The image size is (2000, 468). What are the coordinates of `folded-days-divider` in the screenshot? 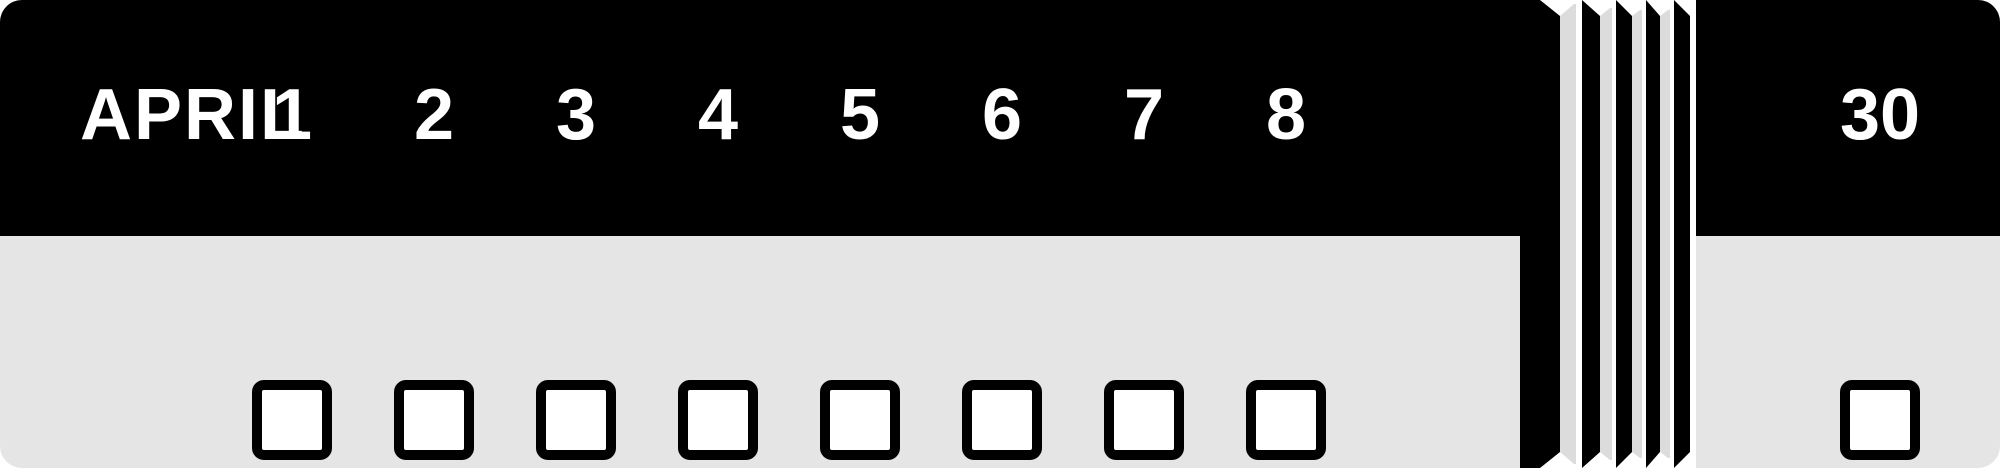 It's located at (1615, 234).